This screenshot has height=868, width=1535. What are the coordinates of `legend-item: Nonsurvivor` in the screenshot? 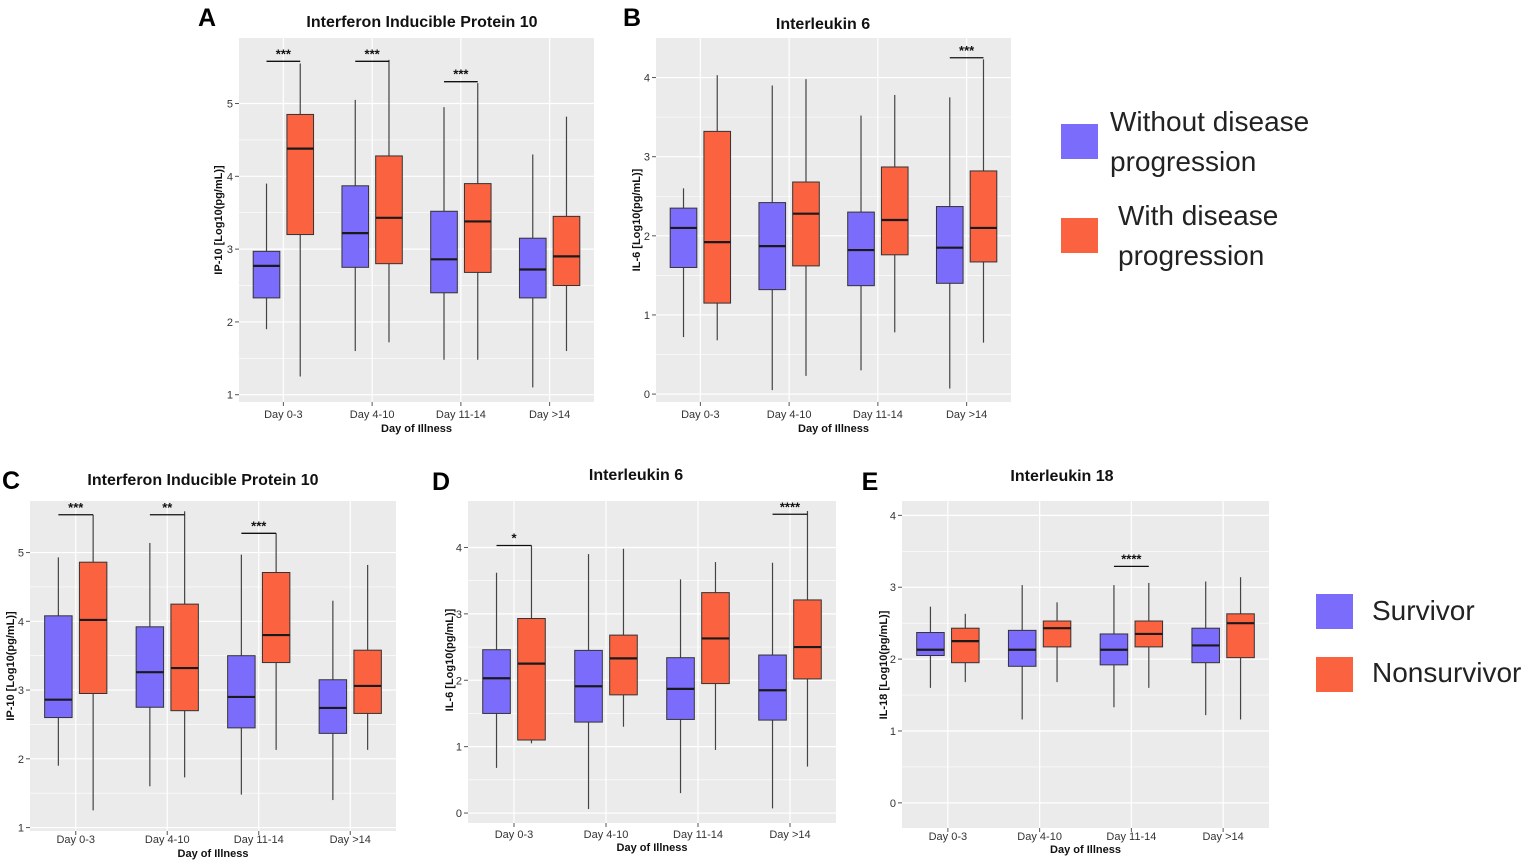 It's located at (1418, 674).